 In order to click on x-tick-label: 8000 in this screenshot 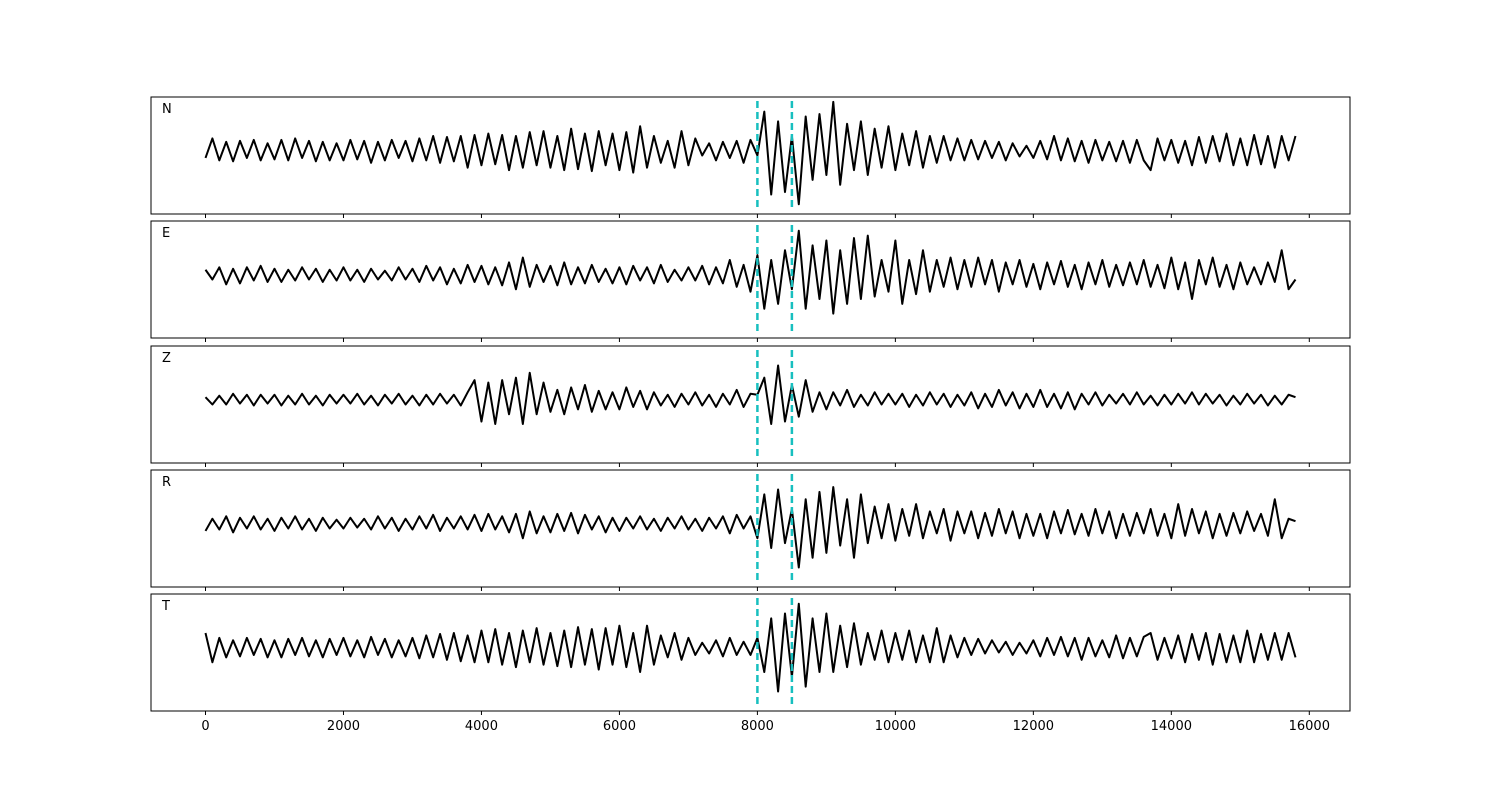, I will do `click(757, 726)`.